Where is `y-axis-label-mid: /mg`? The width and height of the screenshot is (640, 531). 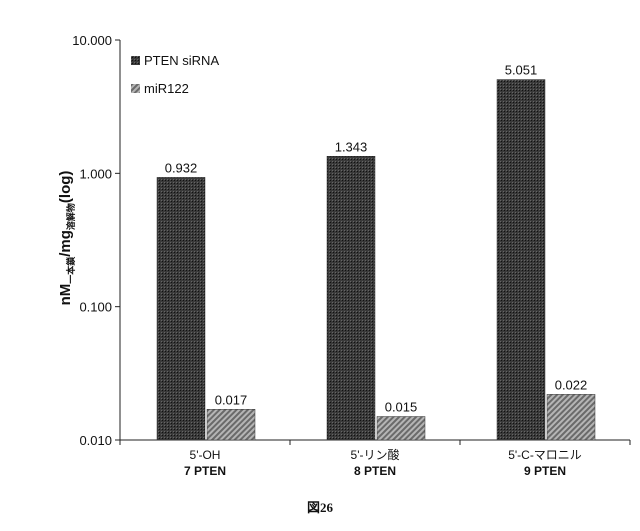 y-axis-label-mid: /mg is located at coordinates (65, 243).